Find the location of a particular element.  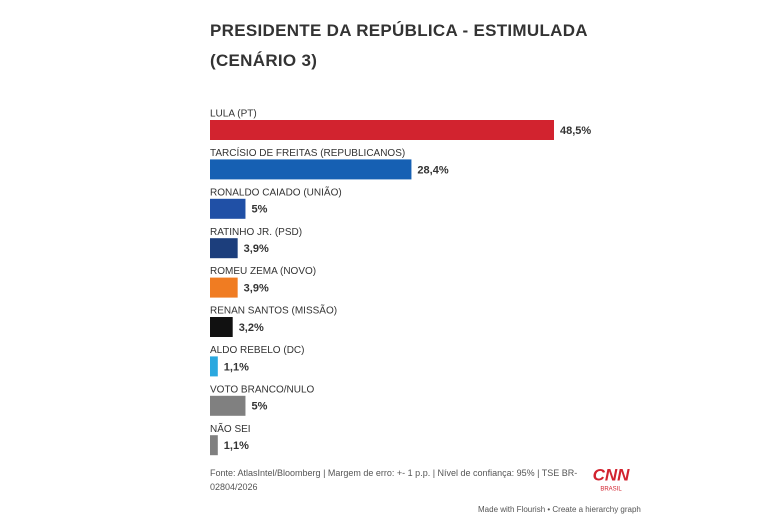

category-label: ROMEU ZEMA (NOVO) is located at coordinates (263, 271).